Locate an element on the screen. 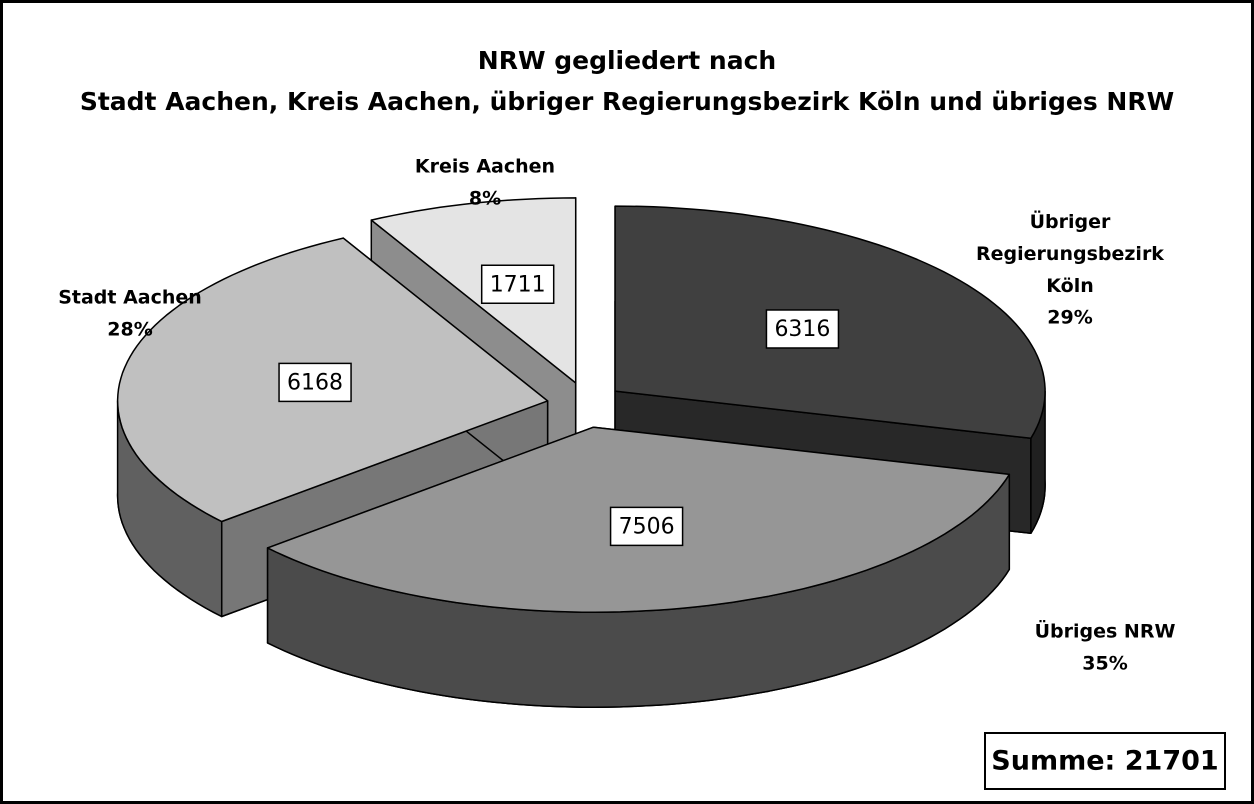 The image size is (1254, 804). category-label: Kreis Aachen is located at coordinates (485, 167).